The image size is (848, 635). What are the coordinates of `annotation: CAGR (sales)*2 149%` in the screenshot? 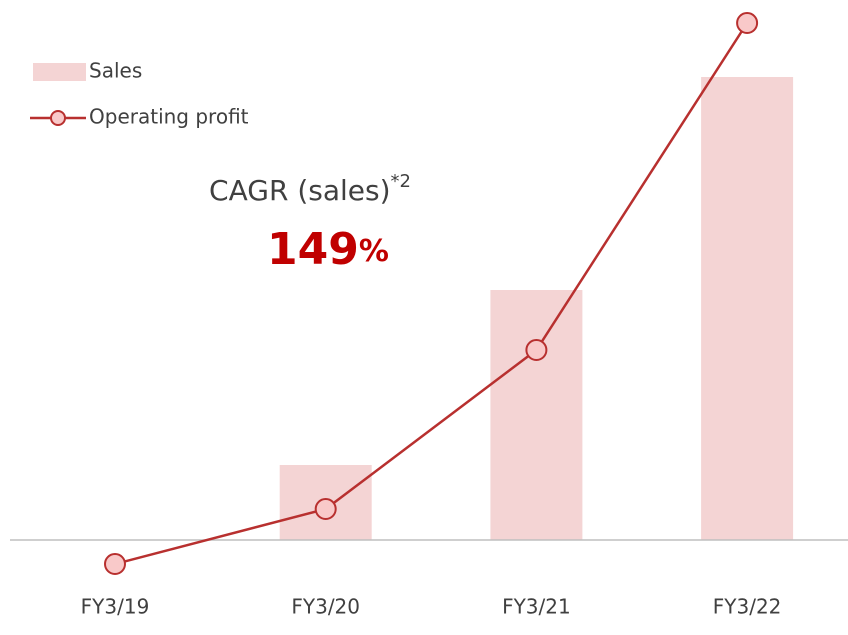 It's located at (310, 223).